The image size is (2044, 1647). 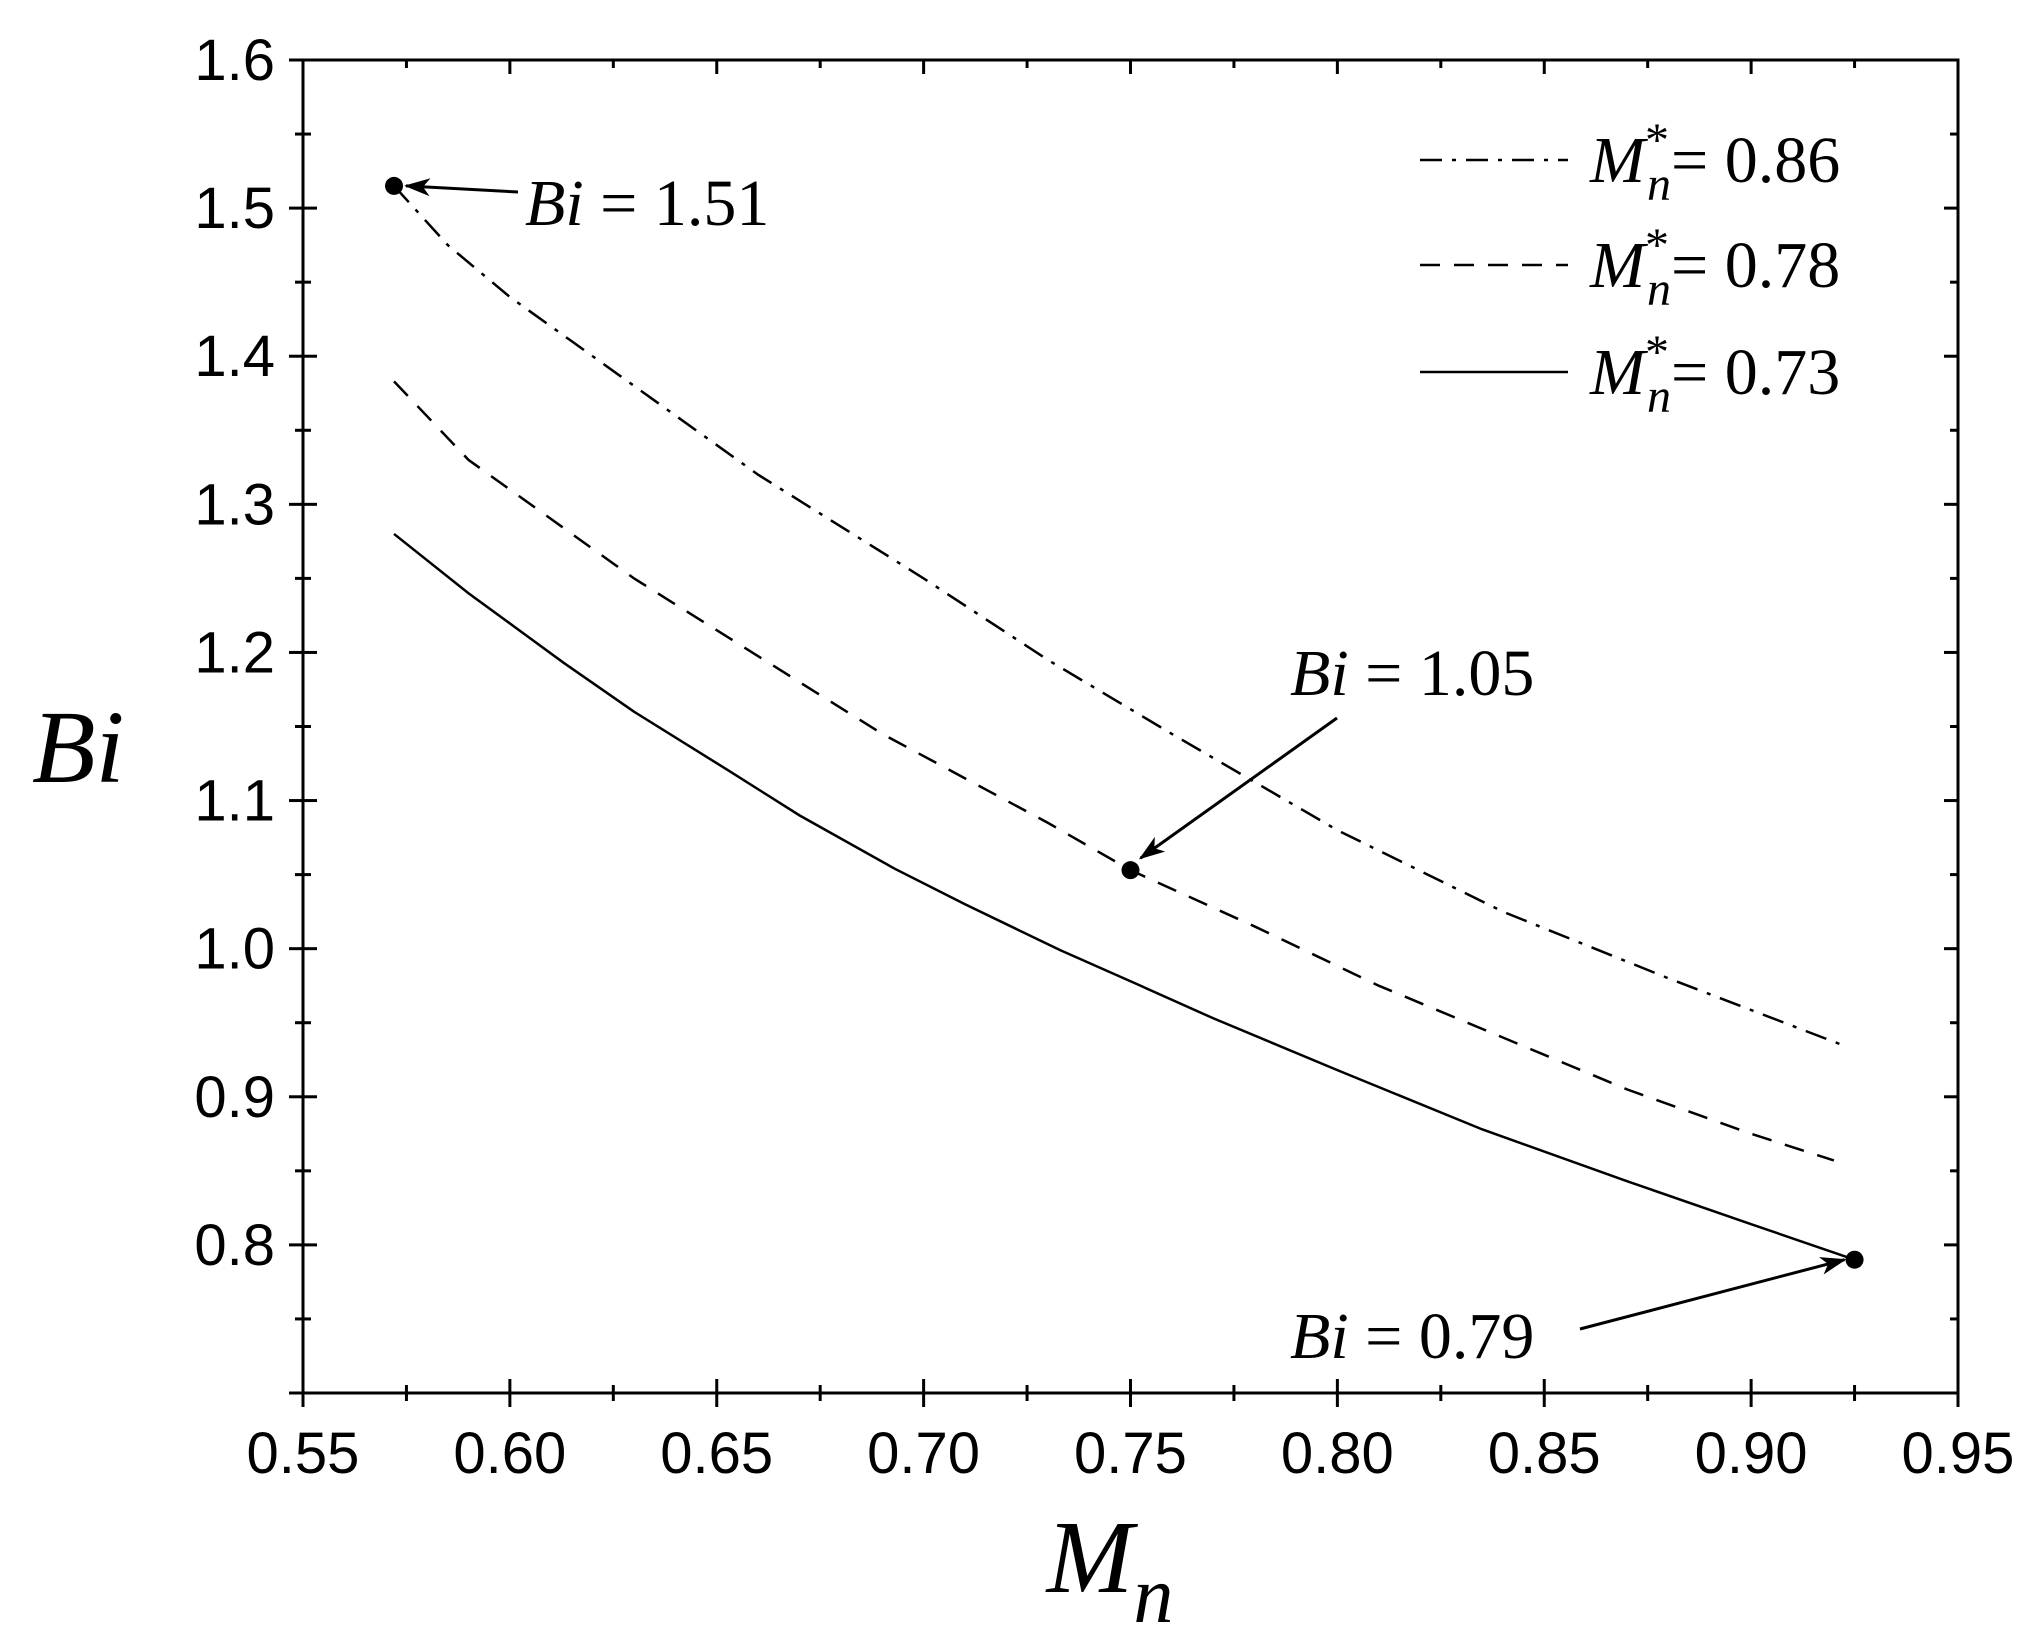 I want to click on legend-label: M* n= 0.73, so click(x=1714, y=374).